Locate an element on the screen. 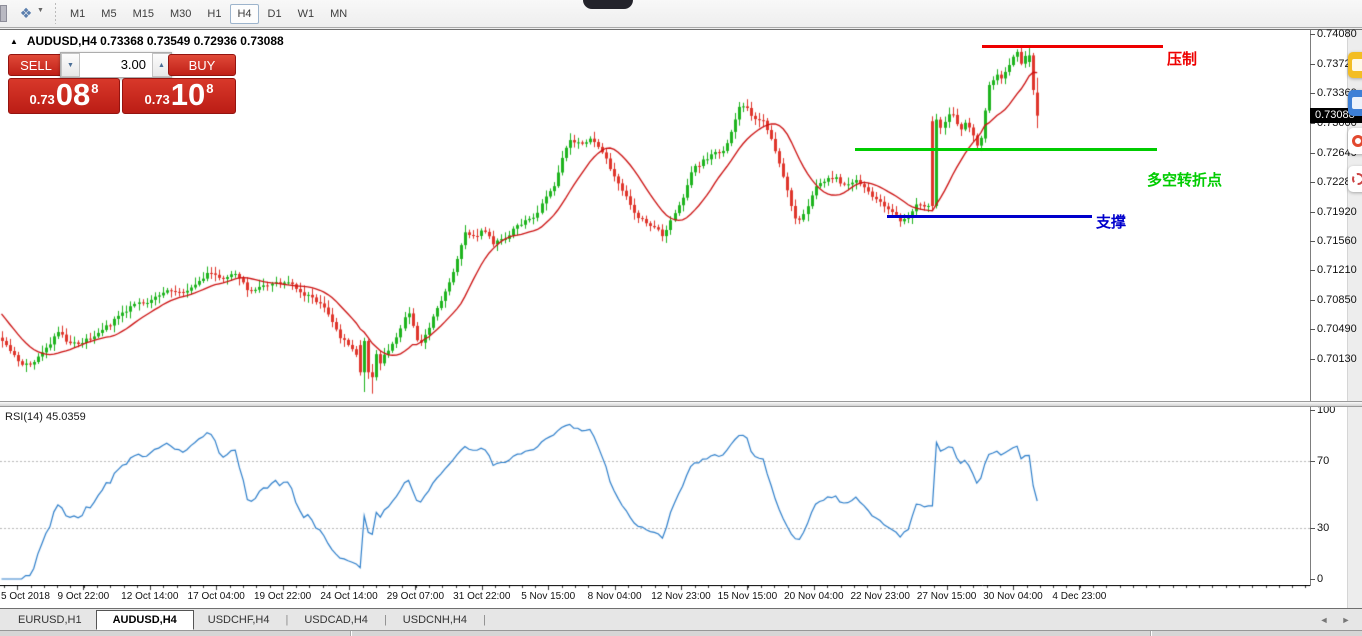 The height and width of the screenshot is (636, 1362). timeframe-button-m30: M30 is located at coordinates (180, 14).